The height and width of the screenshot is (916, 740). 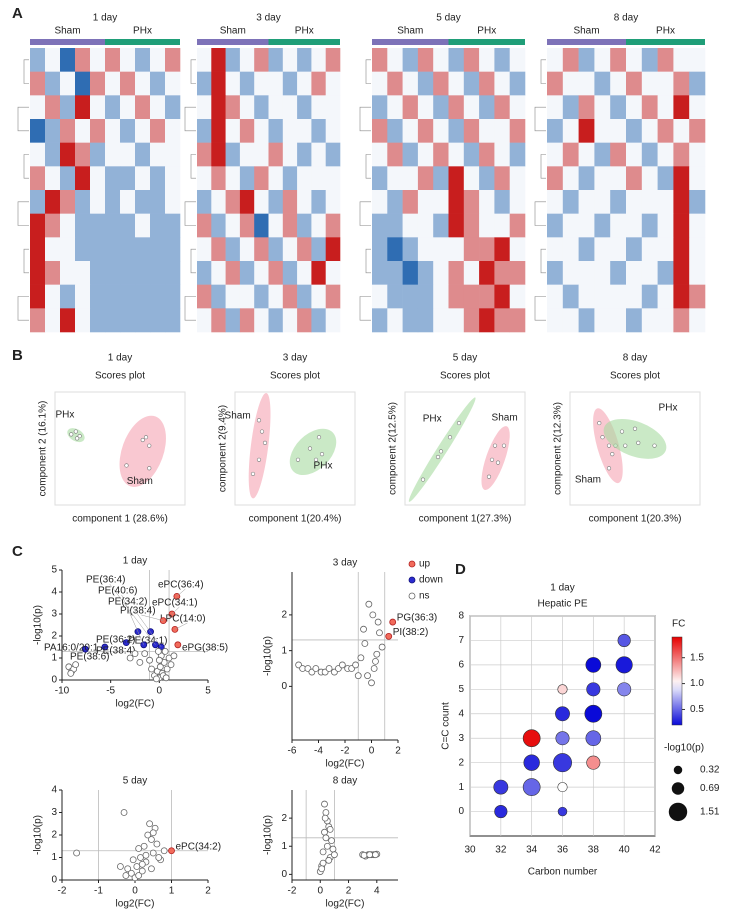 I want to click on axis, so click(x=344, y=656).